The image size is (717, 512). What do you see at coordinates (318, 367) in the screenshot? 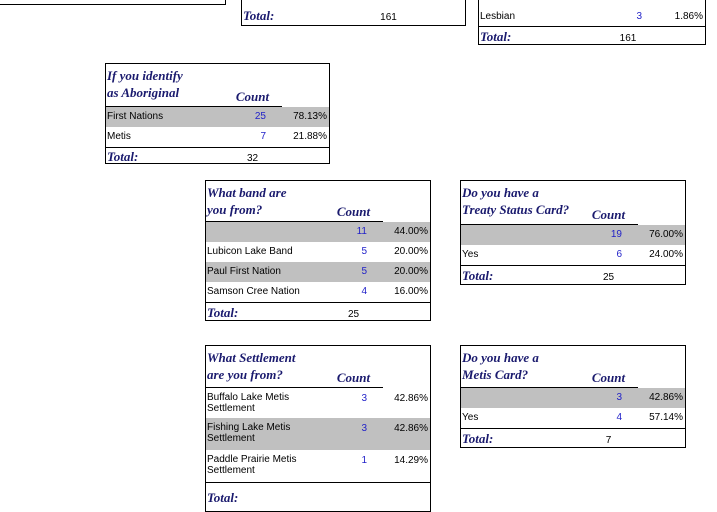
I see `table-header: What Settlement are you from? Count` at bounding box center [318, 367].